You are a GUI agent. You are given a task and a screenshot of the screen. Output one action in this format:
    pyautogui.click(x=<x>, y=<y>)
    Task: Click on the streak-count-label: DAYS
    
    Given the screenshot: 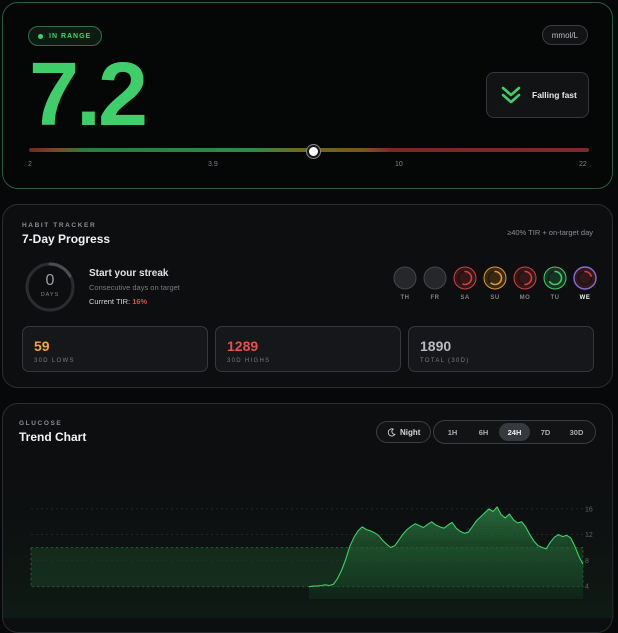 What is the action you would take?
    pyautogui.click(x=50, y=295)
    